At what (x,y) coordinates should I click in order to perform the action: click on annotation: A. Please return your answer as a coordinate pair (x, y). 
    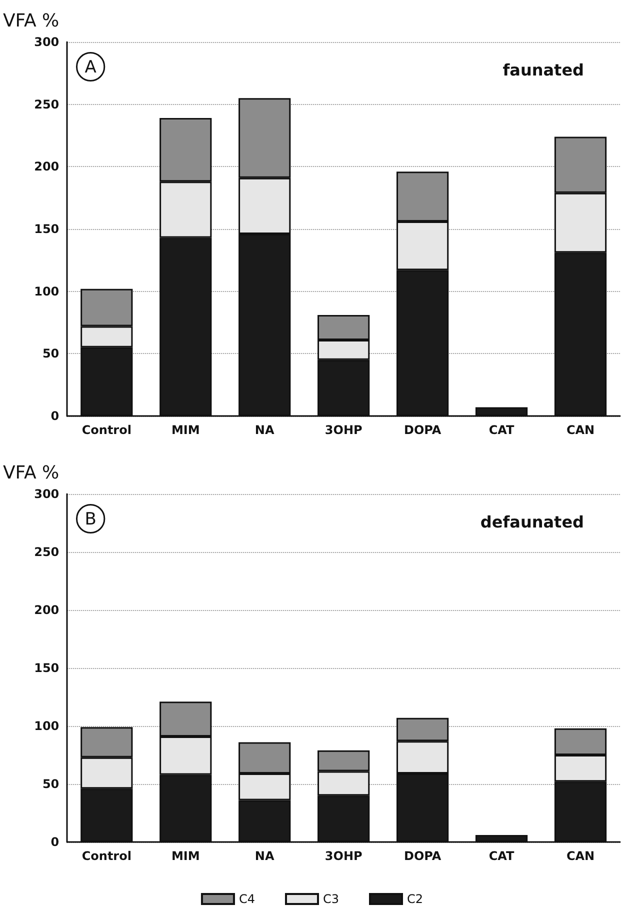
    Looking at the image, I should click on (90, 67).